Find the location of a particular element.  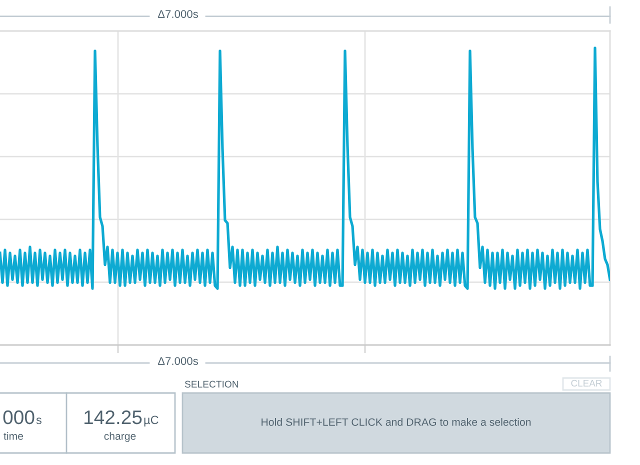

text: charge is located at coordinates (120, 437).